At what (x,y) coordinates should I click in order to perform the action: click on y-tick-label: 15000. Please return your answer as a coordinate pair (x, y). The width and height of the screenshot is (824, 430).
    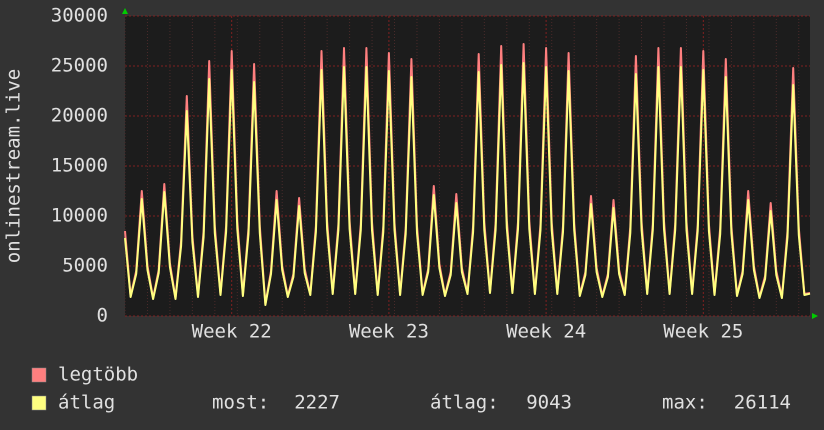
    Looking at the image, I should click on (79, 166).